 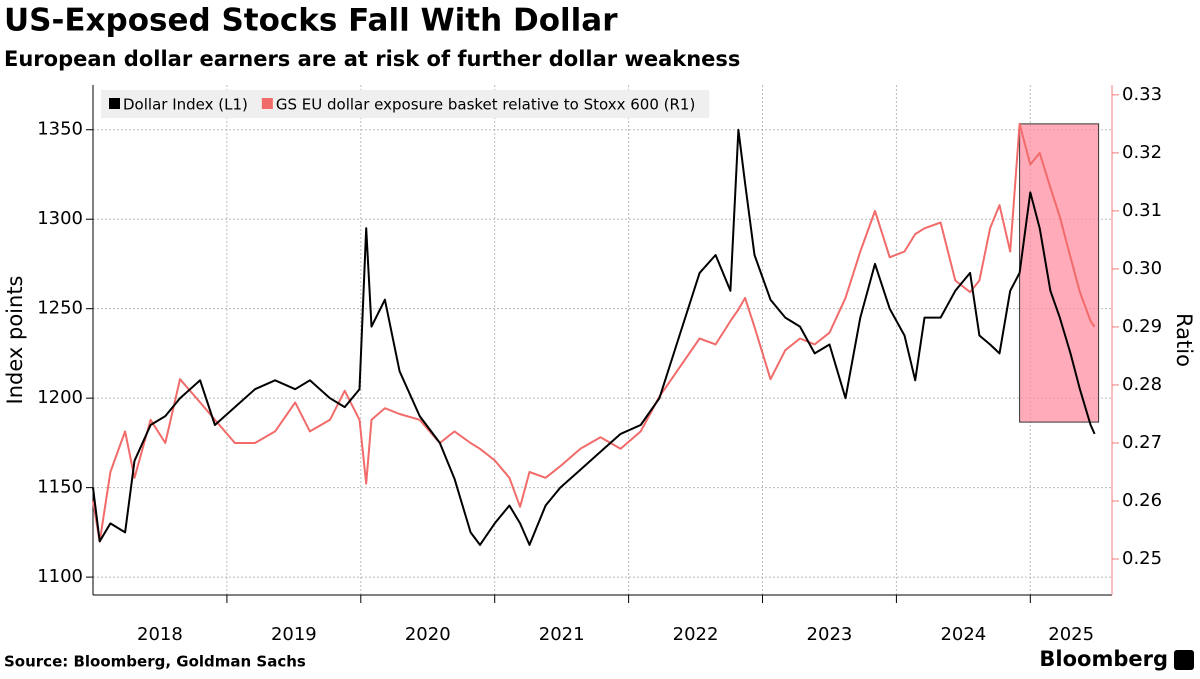 What do you see at coordinates (1142, 384) in the screenshot?
I see `y2-tick-label: 0.28` at bounding box center [1142, 384].